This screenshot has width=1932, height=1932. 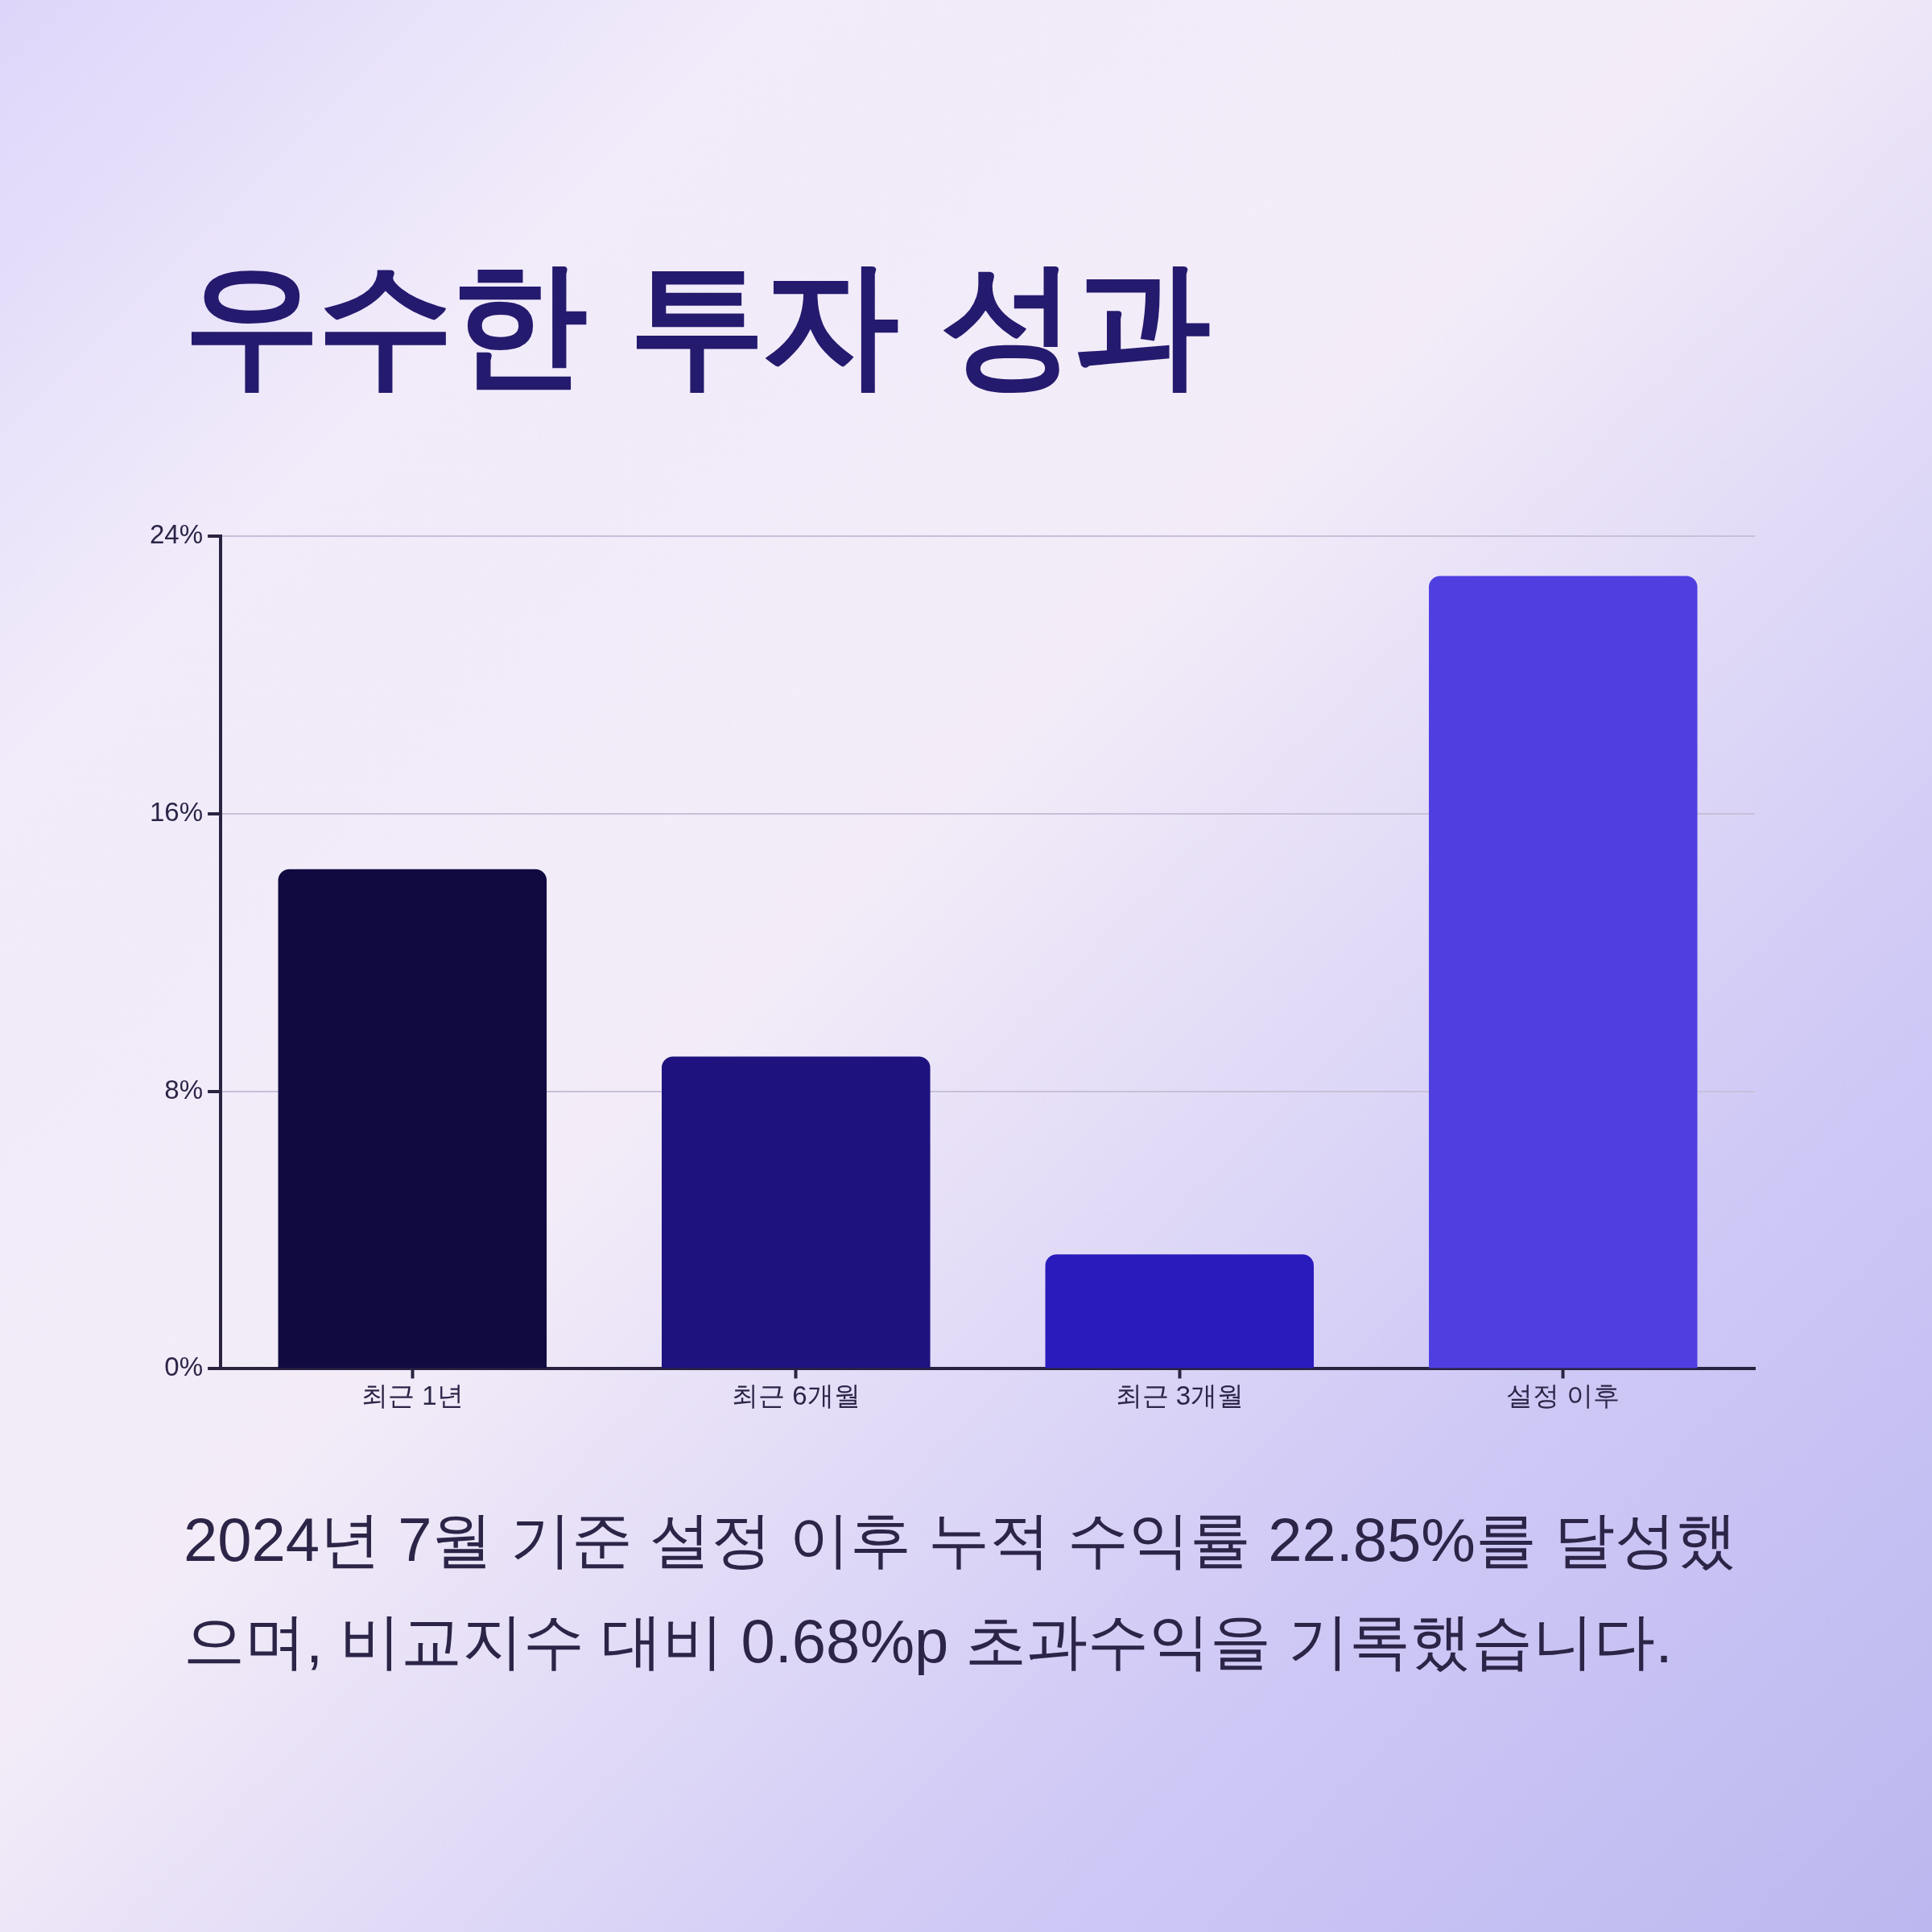 What do you see at coordinates (176, 811) in the screenshot?
I see `y-tick-label: 16%` at bounding box center [176, 811].